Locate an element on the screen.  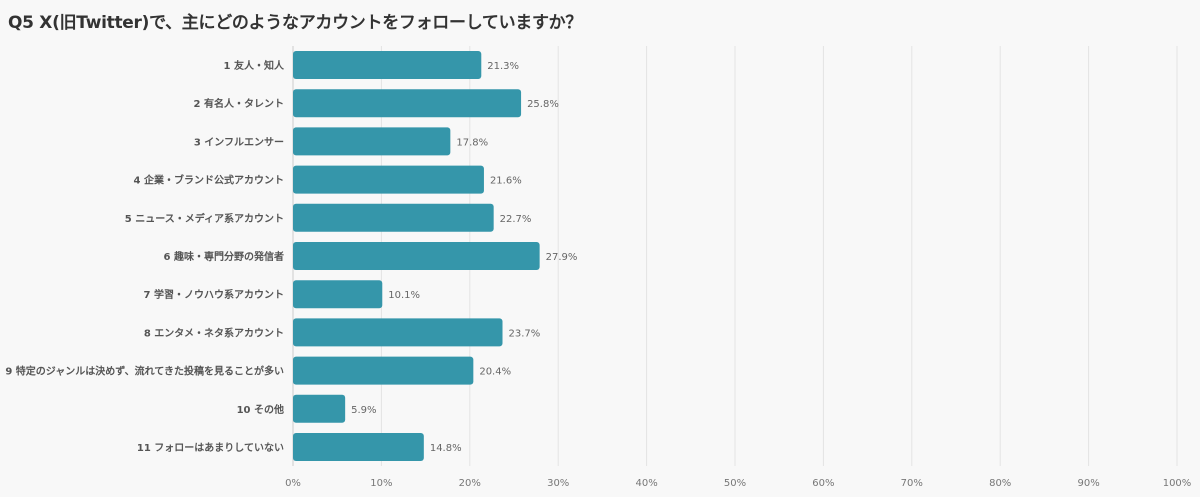
x-tick-label: 60% is located at coordinates (823, 483).